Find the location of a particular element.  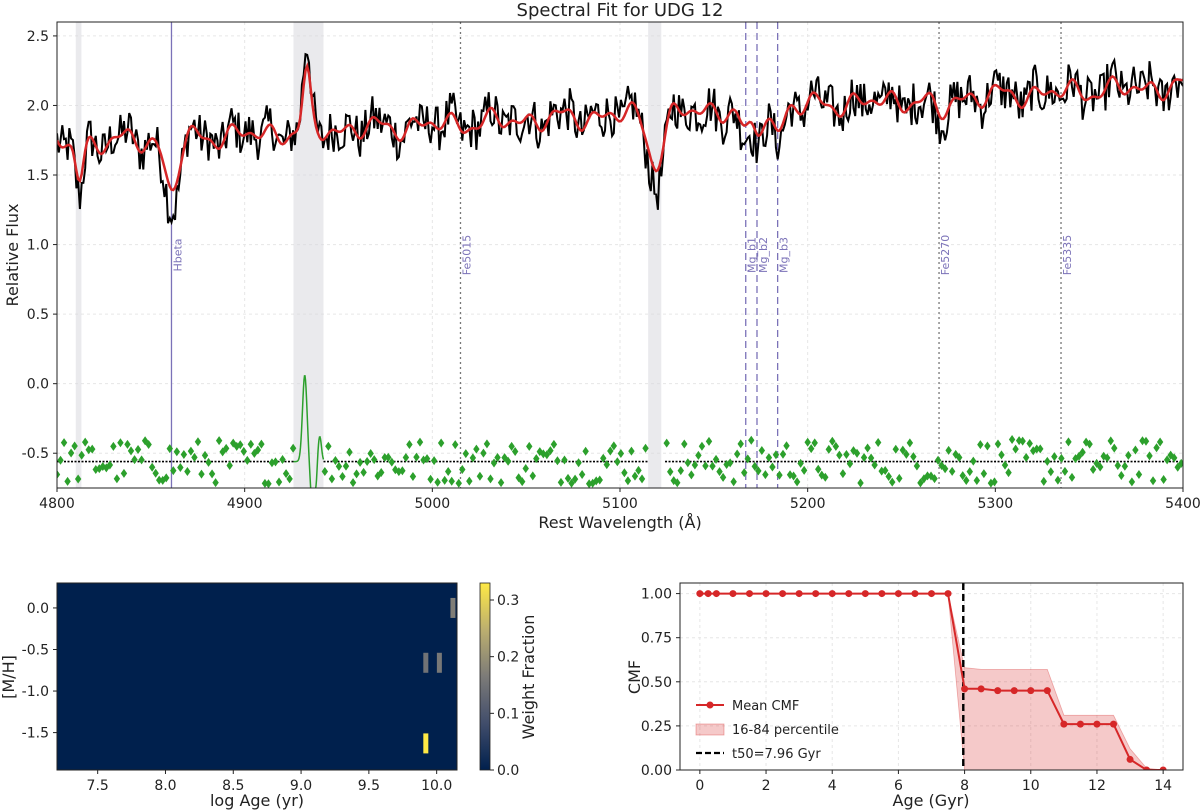

spectrum-y-label: Relative Flux is located at coordinates (12, 255).